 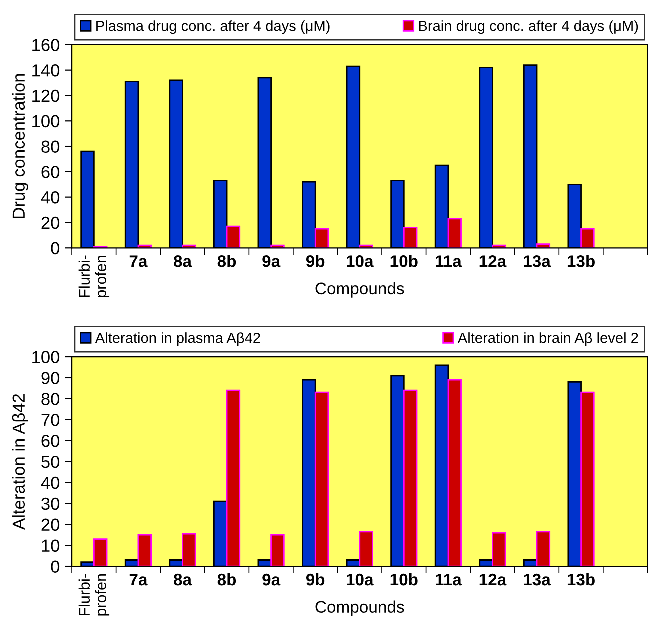 What do you see at coordinates (51, 420) in the screenshot?
I see `y-tick-label: 70` at bounding box center [51, 420].